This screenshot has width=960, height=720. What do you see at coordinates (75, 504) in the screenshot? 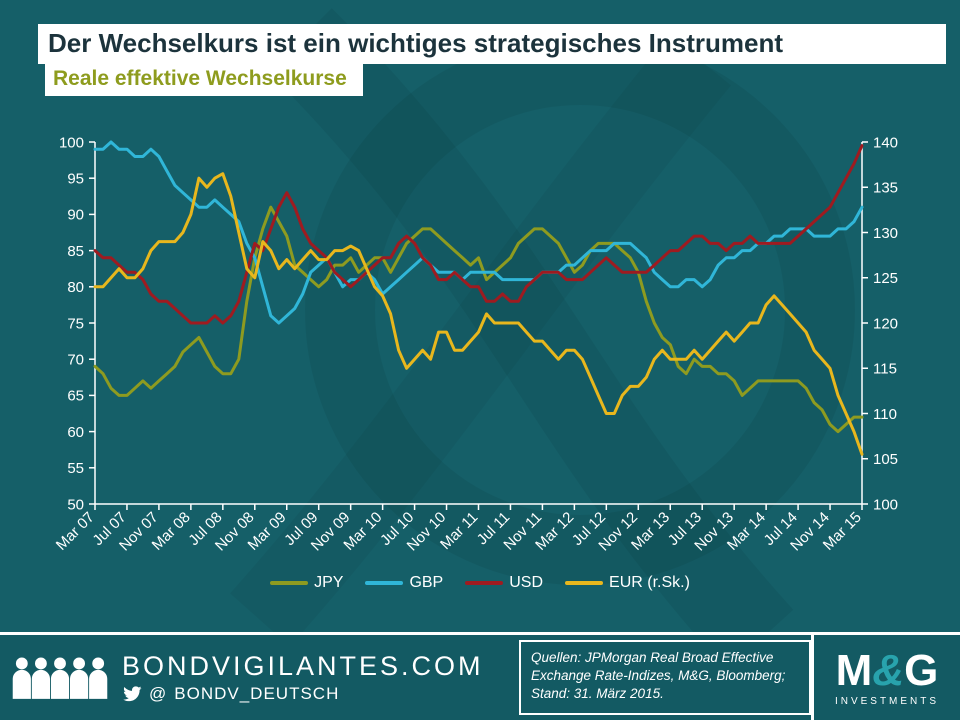
I see `y-axis-label-left: 50` at bounding box center [75, 504].